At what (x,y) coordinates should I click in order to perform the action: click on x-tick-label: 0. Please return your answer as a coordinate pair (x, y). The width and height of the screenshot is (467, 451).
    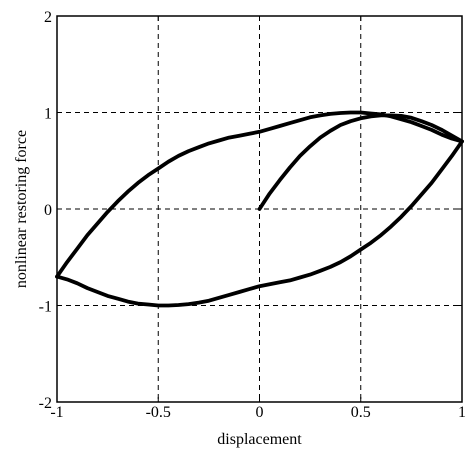
    Looking at the image, I should click on (260, 412).